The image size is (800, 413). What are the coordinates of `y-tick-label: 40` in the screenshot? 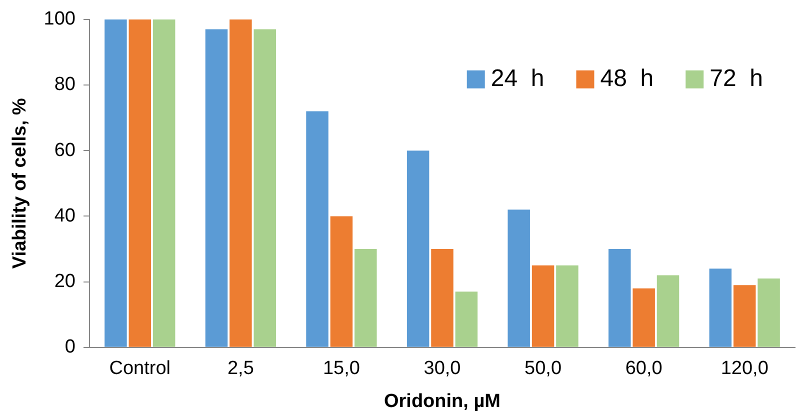 It's located at (65, 215).